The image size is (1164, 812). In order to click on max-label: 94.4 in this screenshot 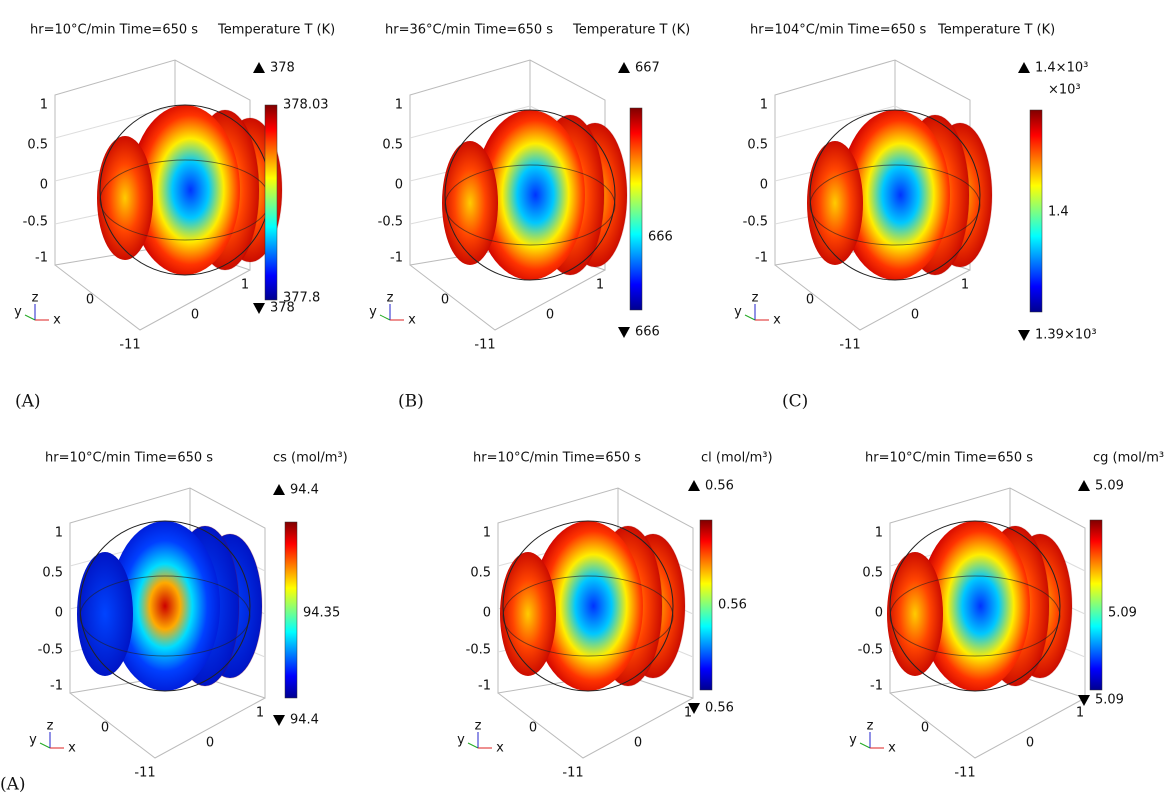, I will do `click(304, 490)`.